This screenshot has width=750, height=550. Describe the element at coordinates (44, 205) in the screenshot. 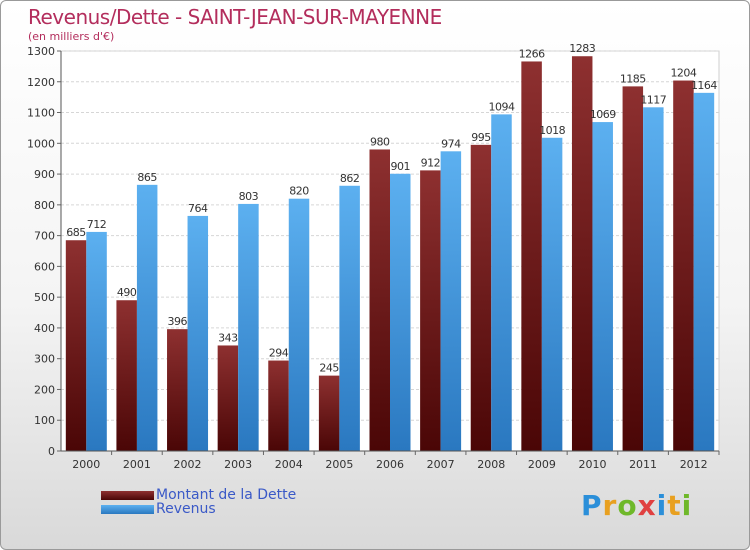

I see `y-tick-label: 800` at that location.